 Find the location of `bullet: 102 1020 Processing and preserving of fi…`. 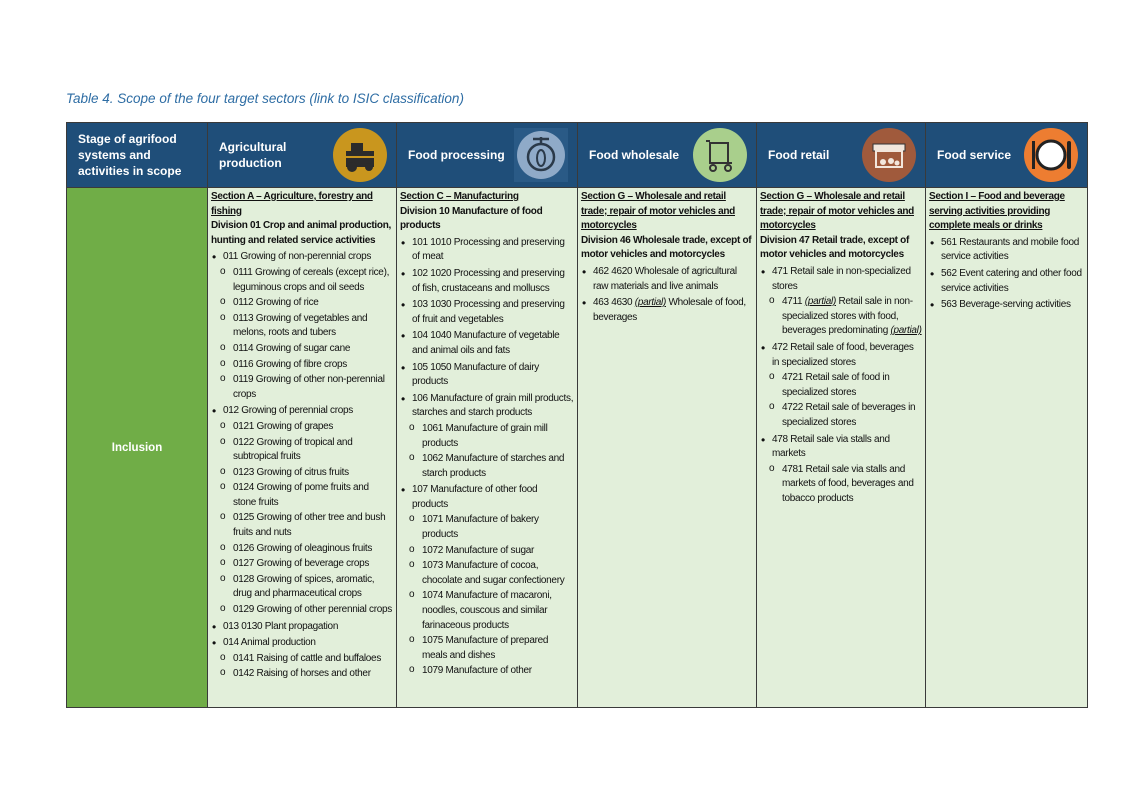

bullet: 102 1020 Processing and preserving of fi… is located at coordinates (487, 281).